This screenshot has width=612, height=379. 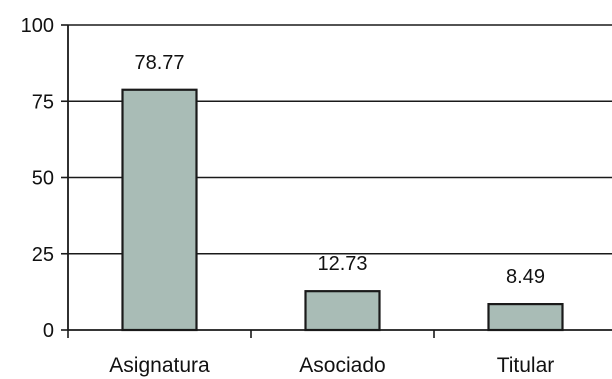 I want to click on x-axis-labels: Asignatura Asociado Titular, so click(x=331, y=365).